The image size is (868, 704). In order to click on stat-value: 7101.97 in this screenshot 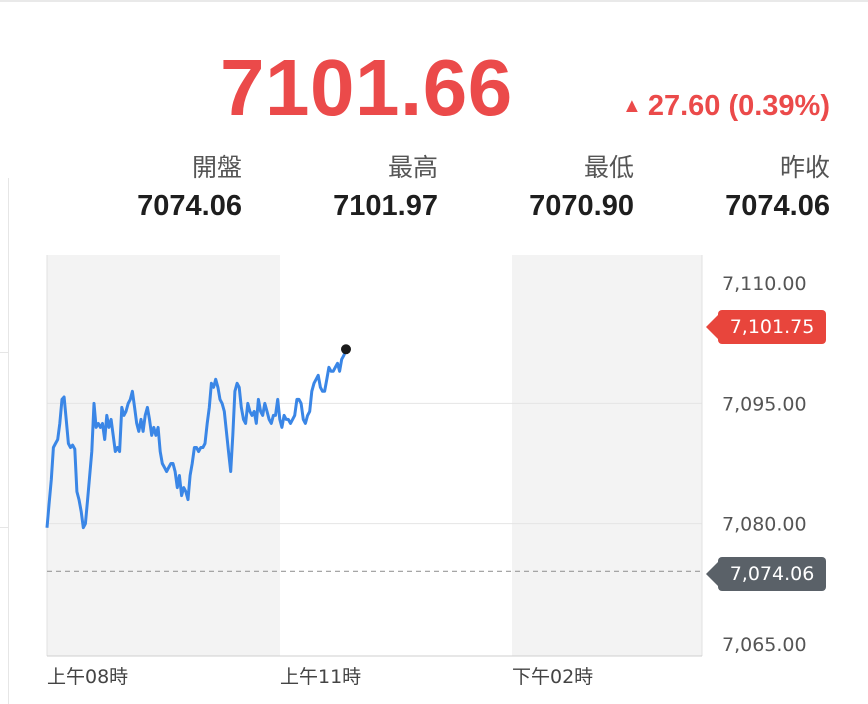, I will do `click(385, 206)`.